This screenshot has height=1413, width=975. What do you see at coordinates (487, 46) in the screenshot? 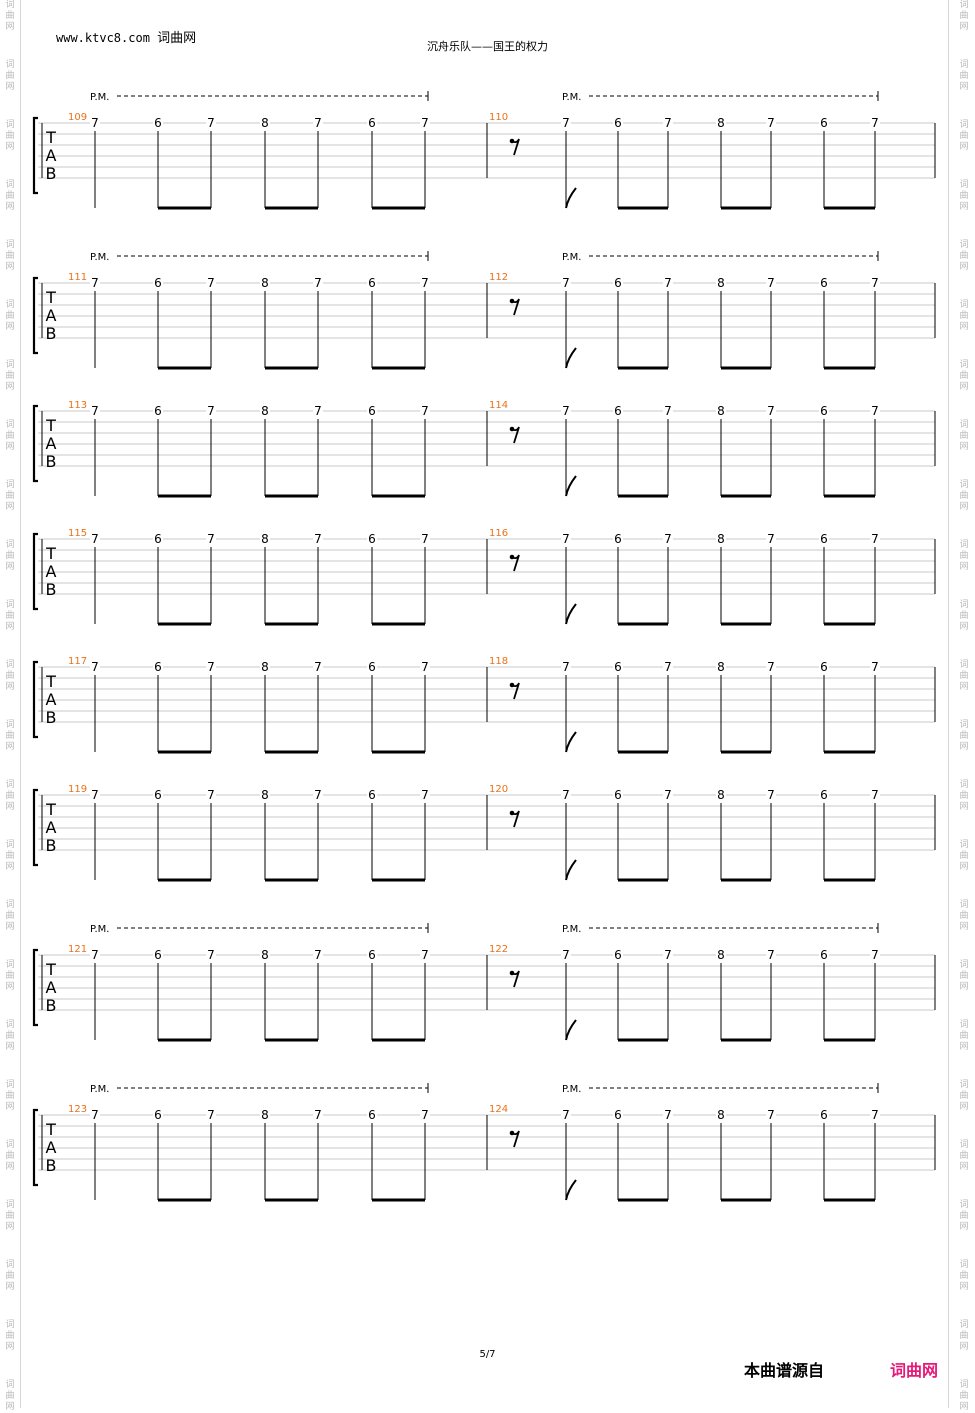
I see `song-title: 沉舟乐队——国王的权力` at bounding box center [487, 46].